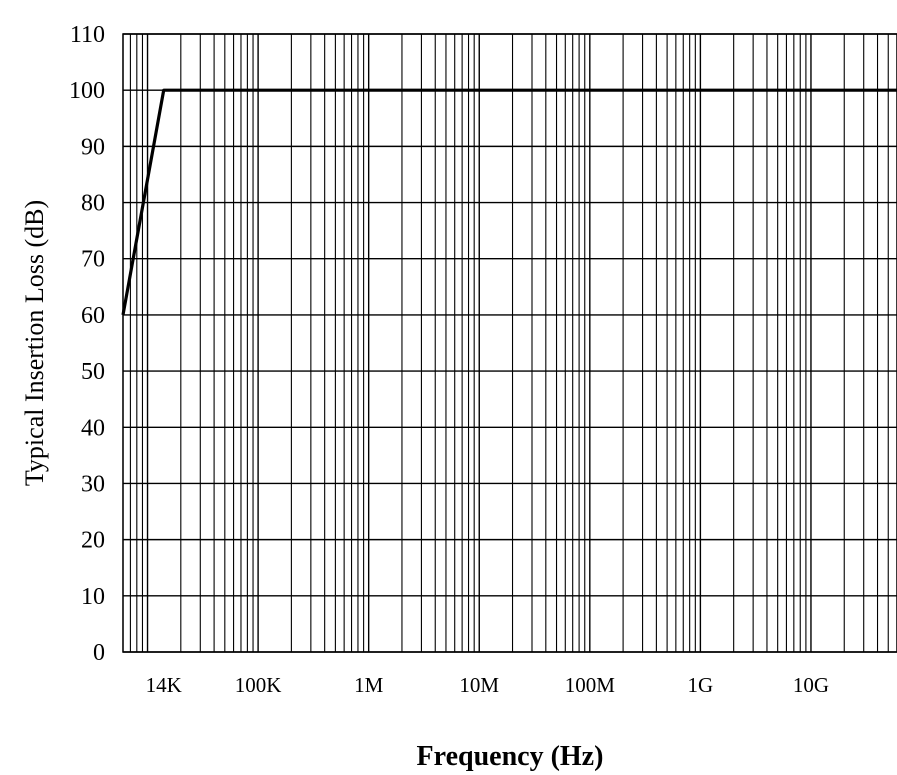 The height and width of the screenshot is (775, 897). Describe the element at coordinates (93, 541) in the screenshot. I see `y-tick-label: 20` at that location.